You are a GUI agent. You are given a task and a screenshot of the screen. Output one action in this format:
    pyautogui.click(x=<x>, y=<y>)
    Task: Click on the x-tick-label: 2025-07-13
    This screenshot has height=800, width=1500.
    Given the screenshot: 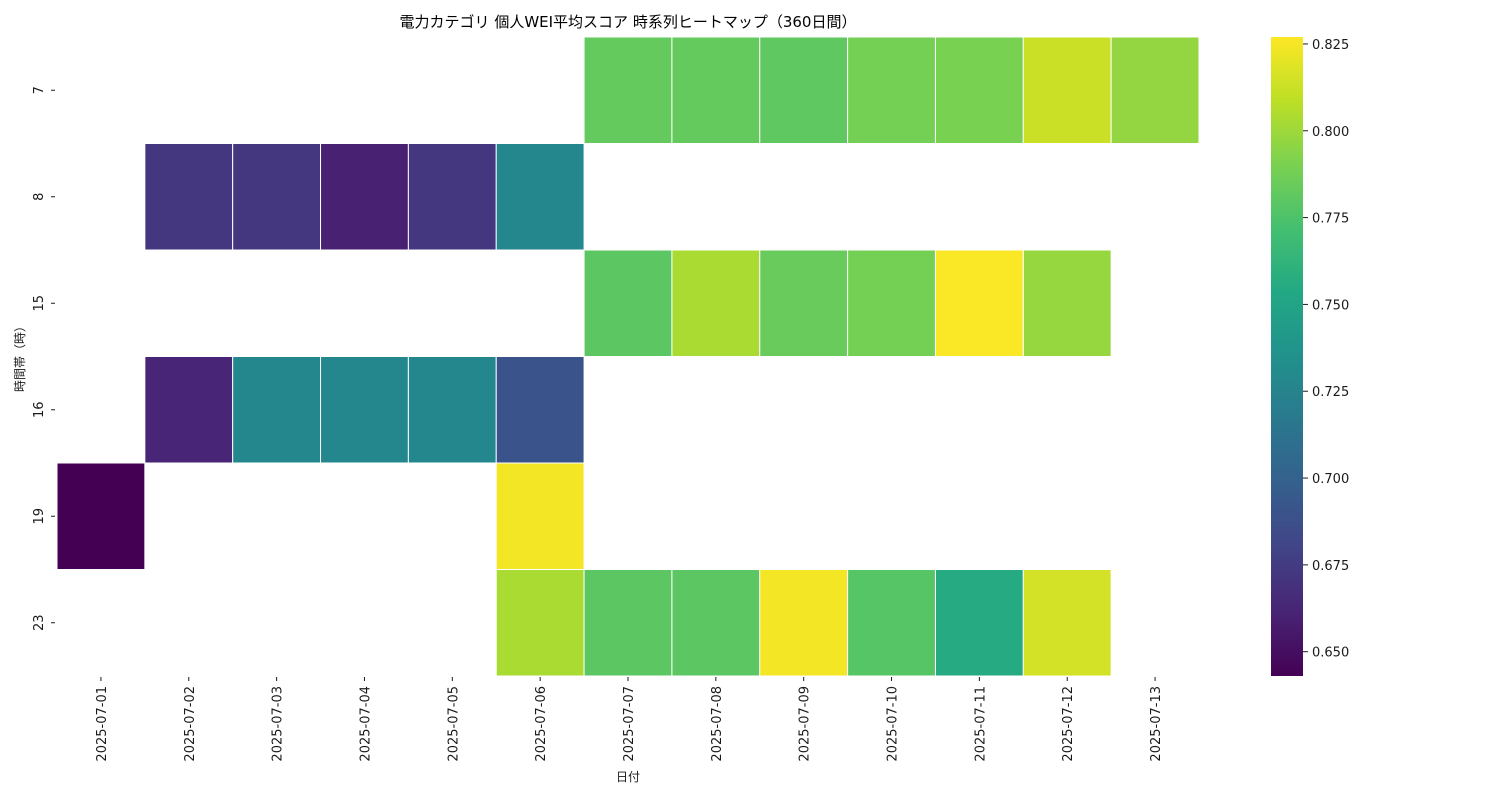 What is the action you would take?
    pyautogui.click(x=1156, y=724)
    